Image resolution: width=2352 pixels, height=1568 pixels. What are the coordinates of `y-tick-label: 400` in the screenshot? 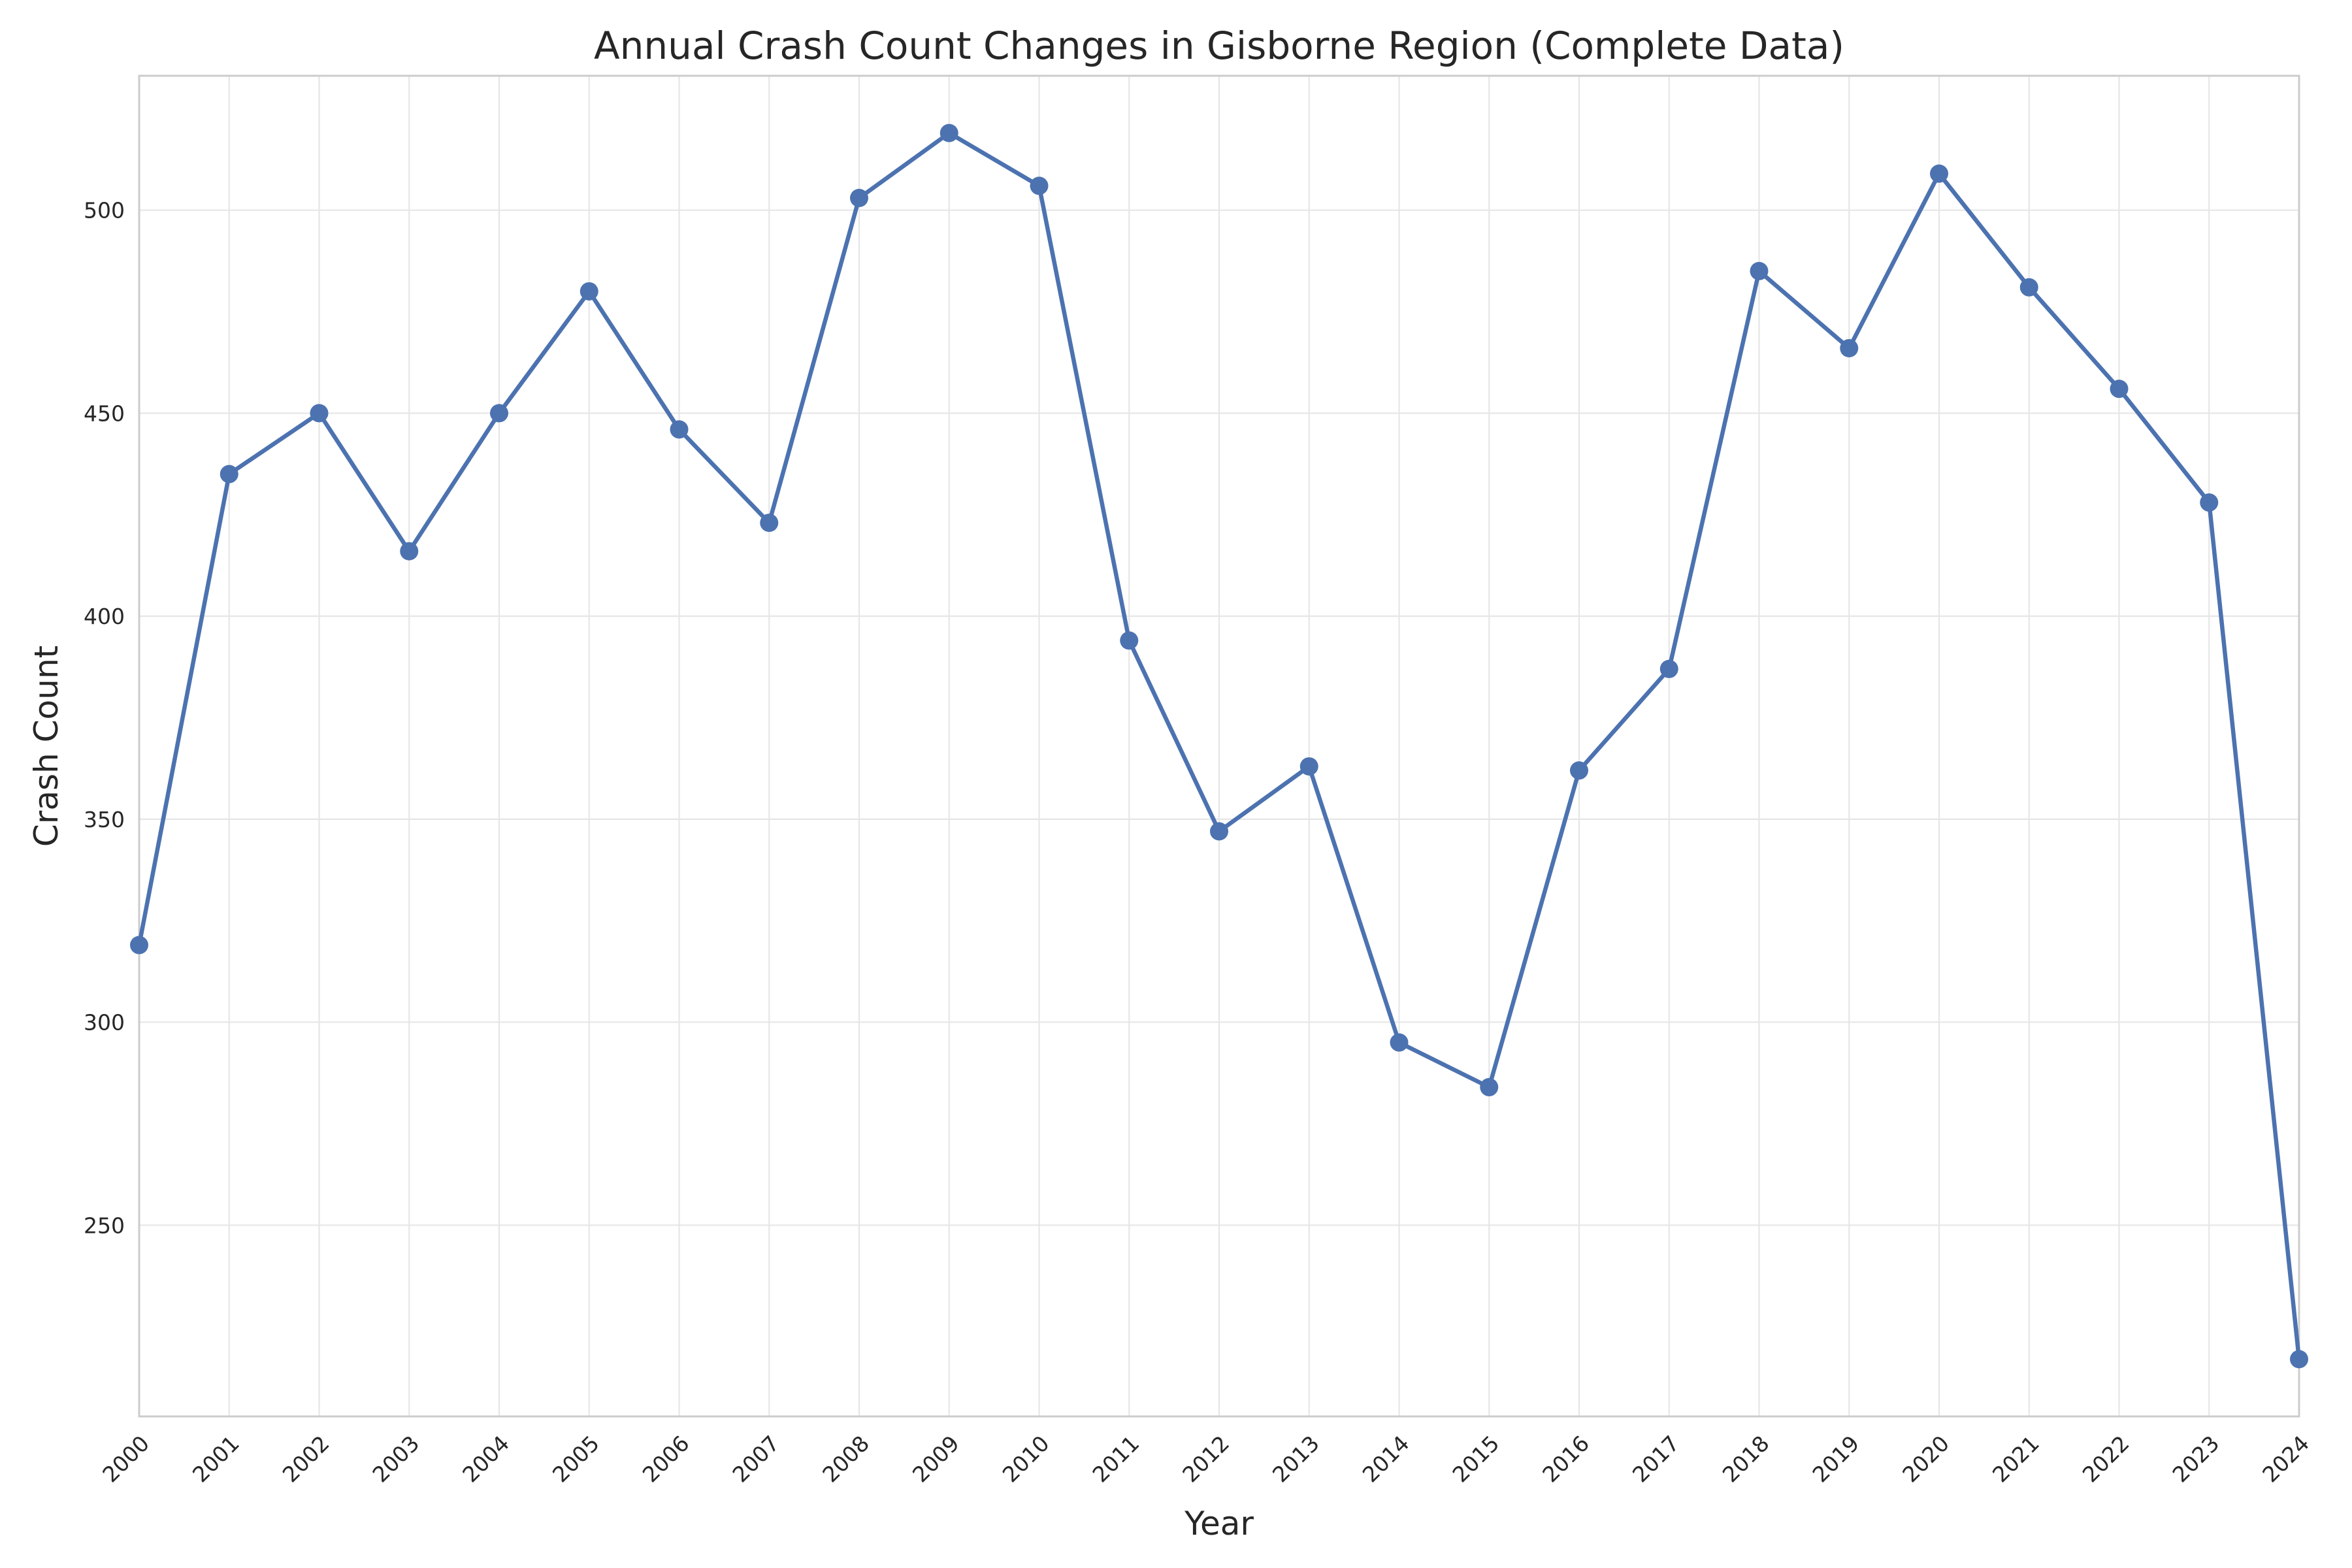 It's located at (104, 616).